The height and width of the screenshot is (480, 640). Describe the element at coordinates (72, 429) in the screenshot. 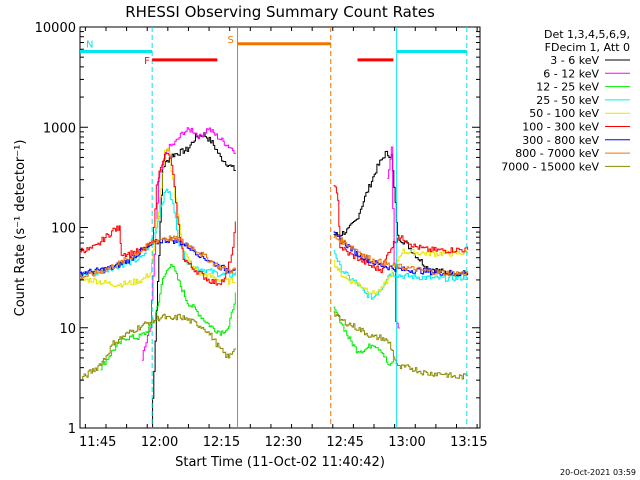

I see `y-tick-label: 1` at that location.